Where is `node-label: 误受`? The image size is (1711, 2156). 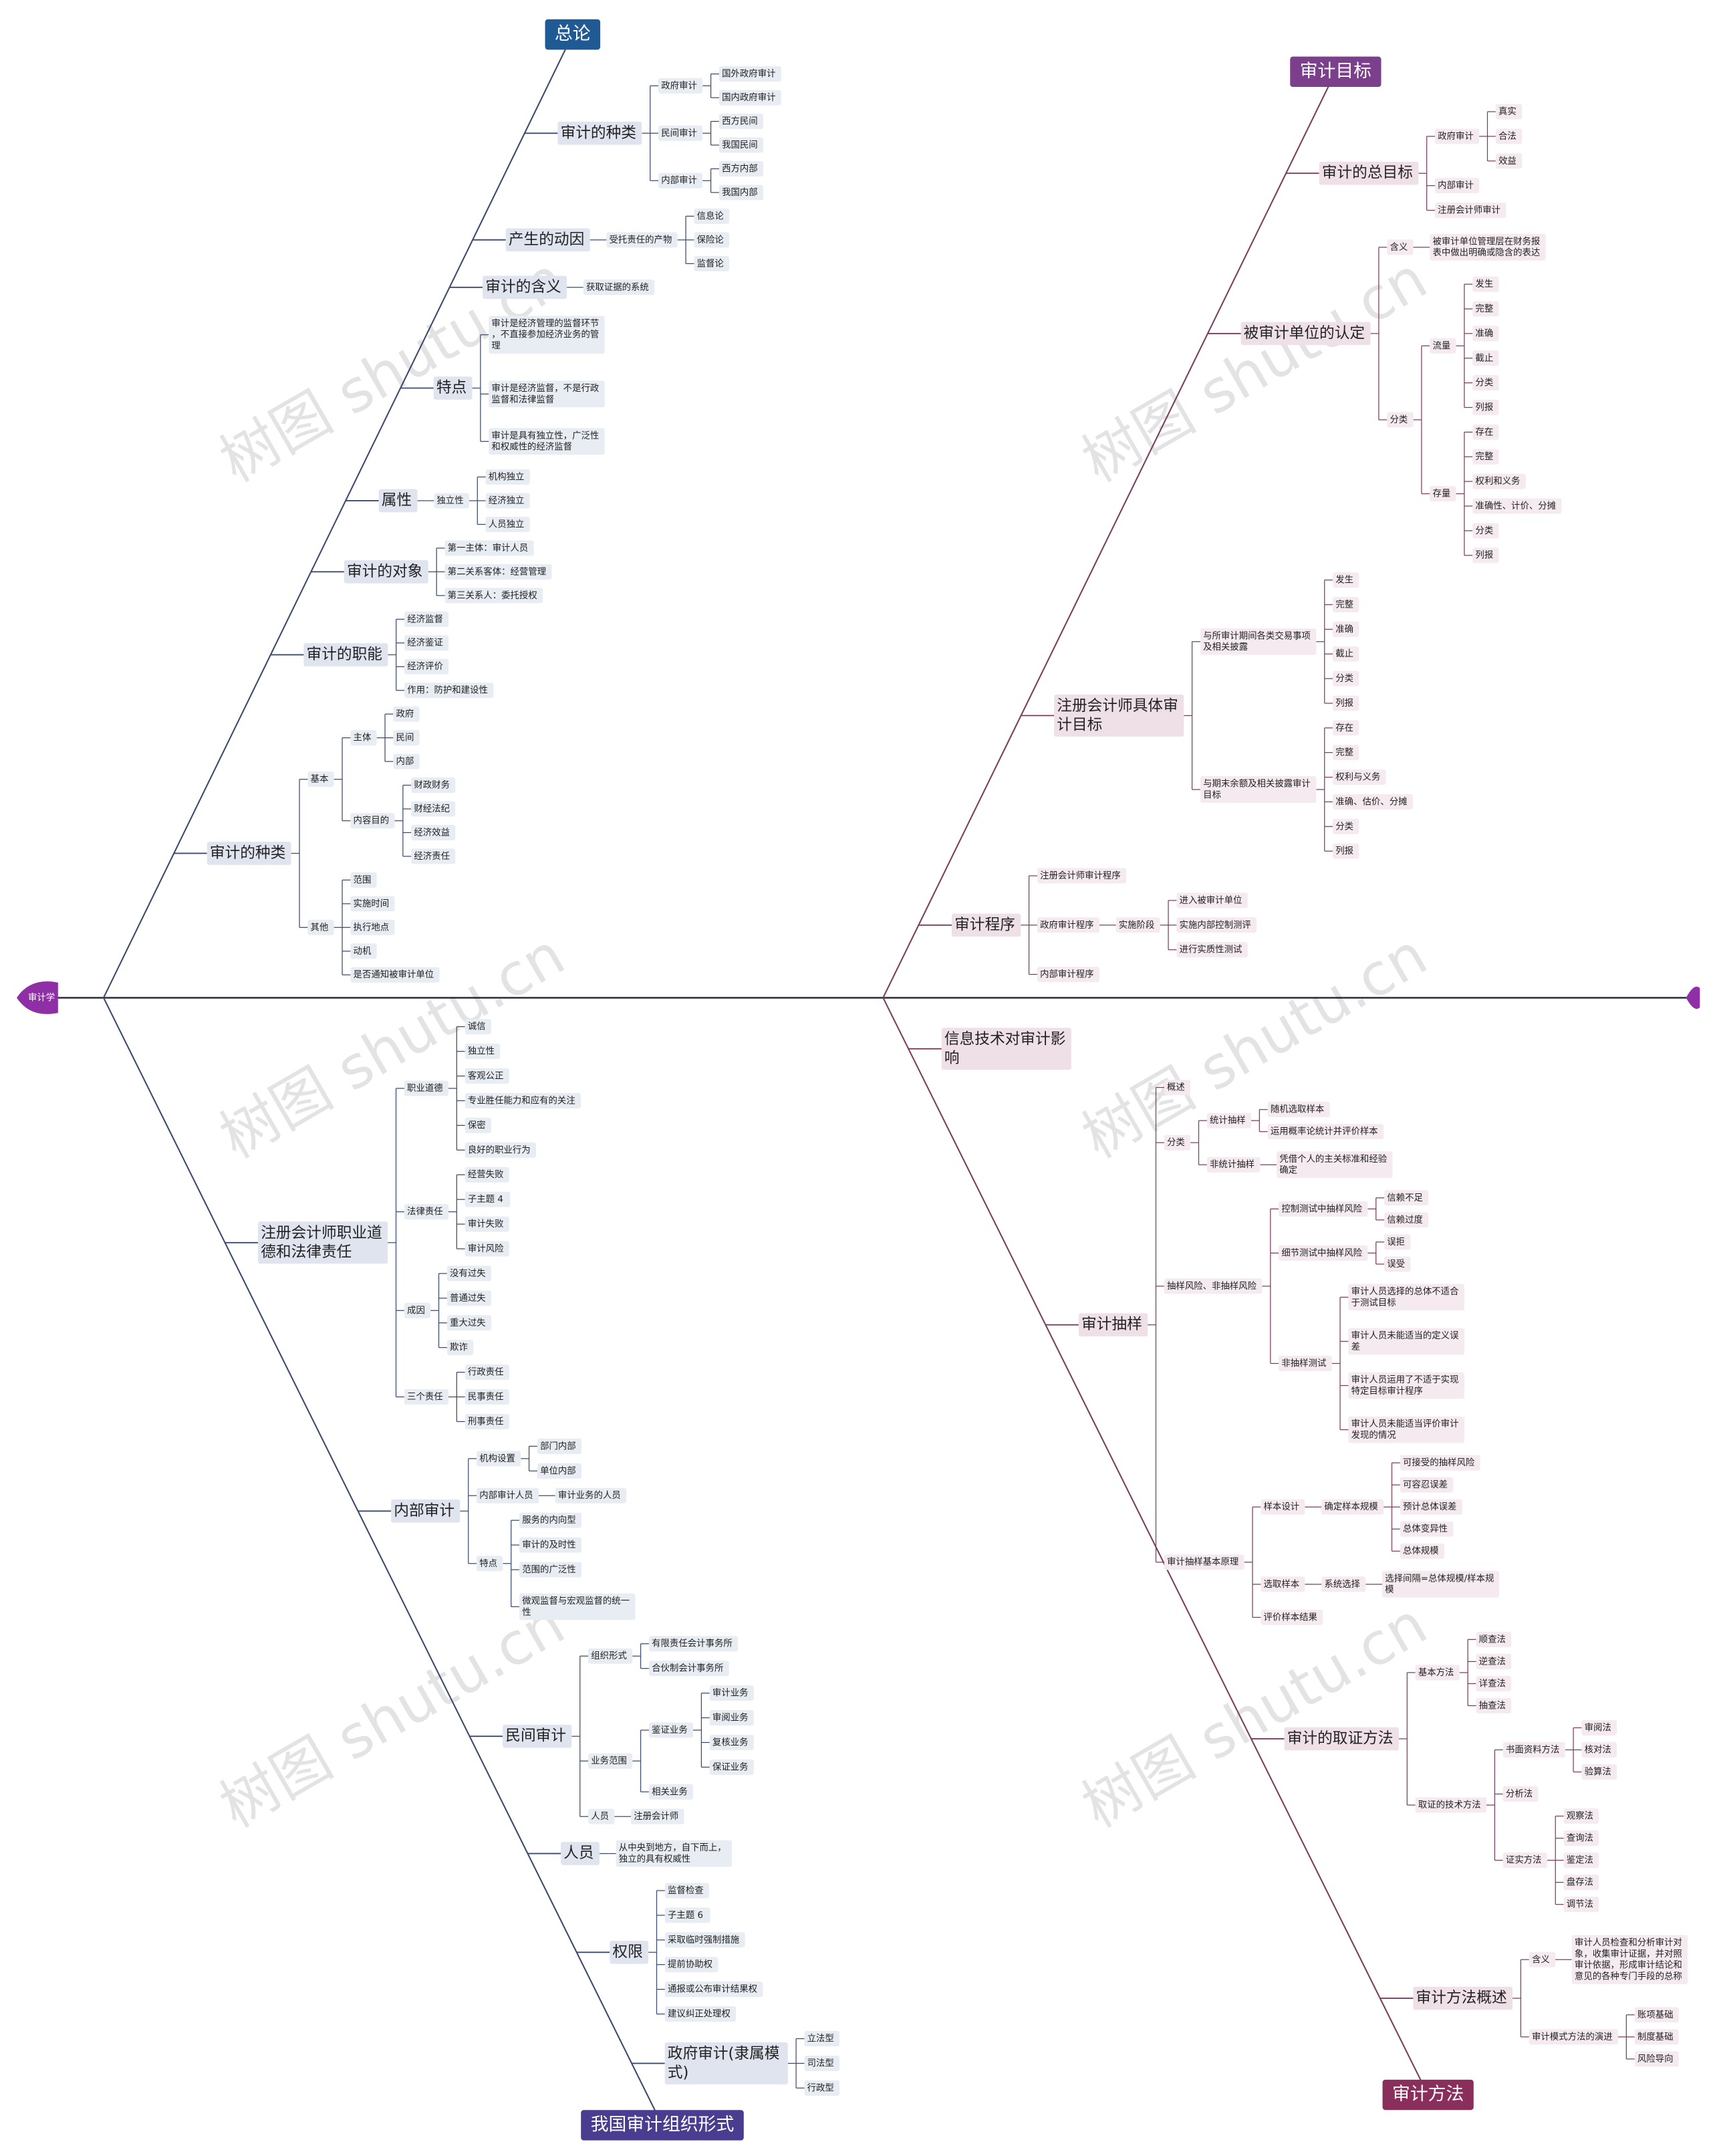
node-label: 误受 is located at coordinates (1396, 1264).